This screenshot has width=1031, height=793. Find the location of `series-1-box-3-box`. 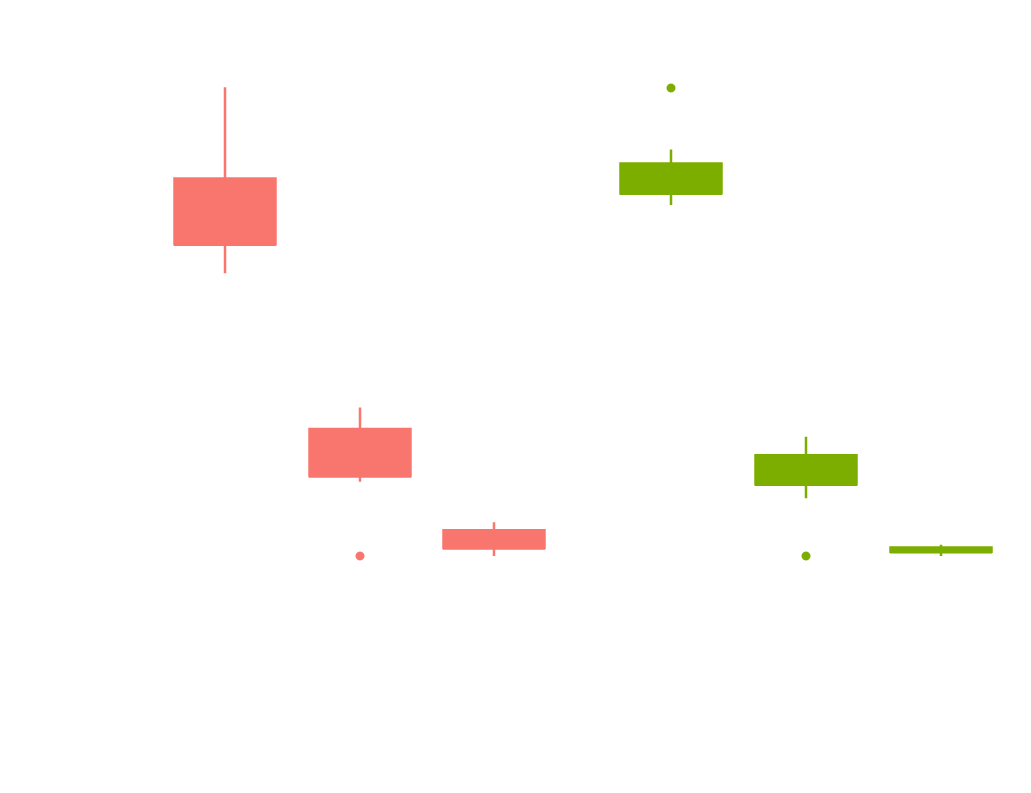

series-1-box-3-box is located at coordinates (494, 539).